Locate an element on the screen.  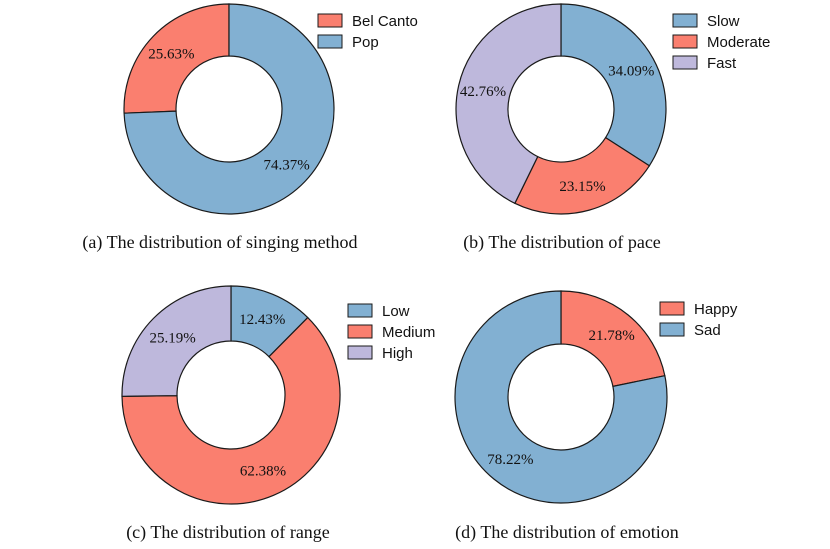
slice-range-high is located at coordinates (176, 341).